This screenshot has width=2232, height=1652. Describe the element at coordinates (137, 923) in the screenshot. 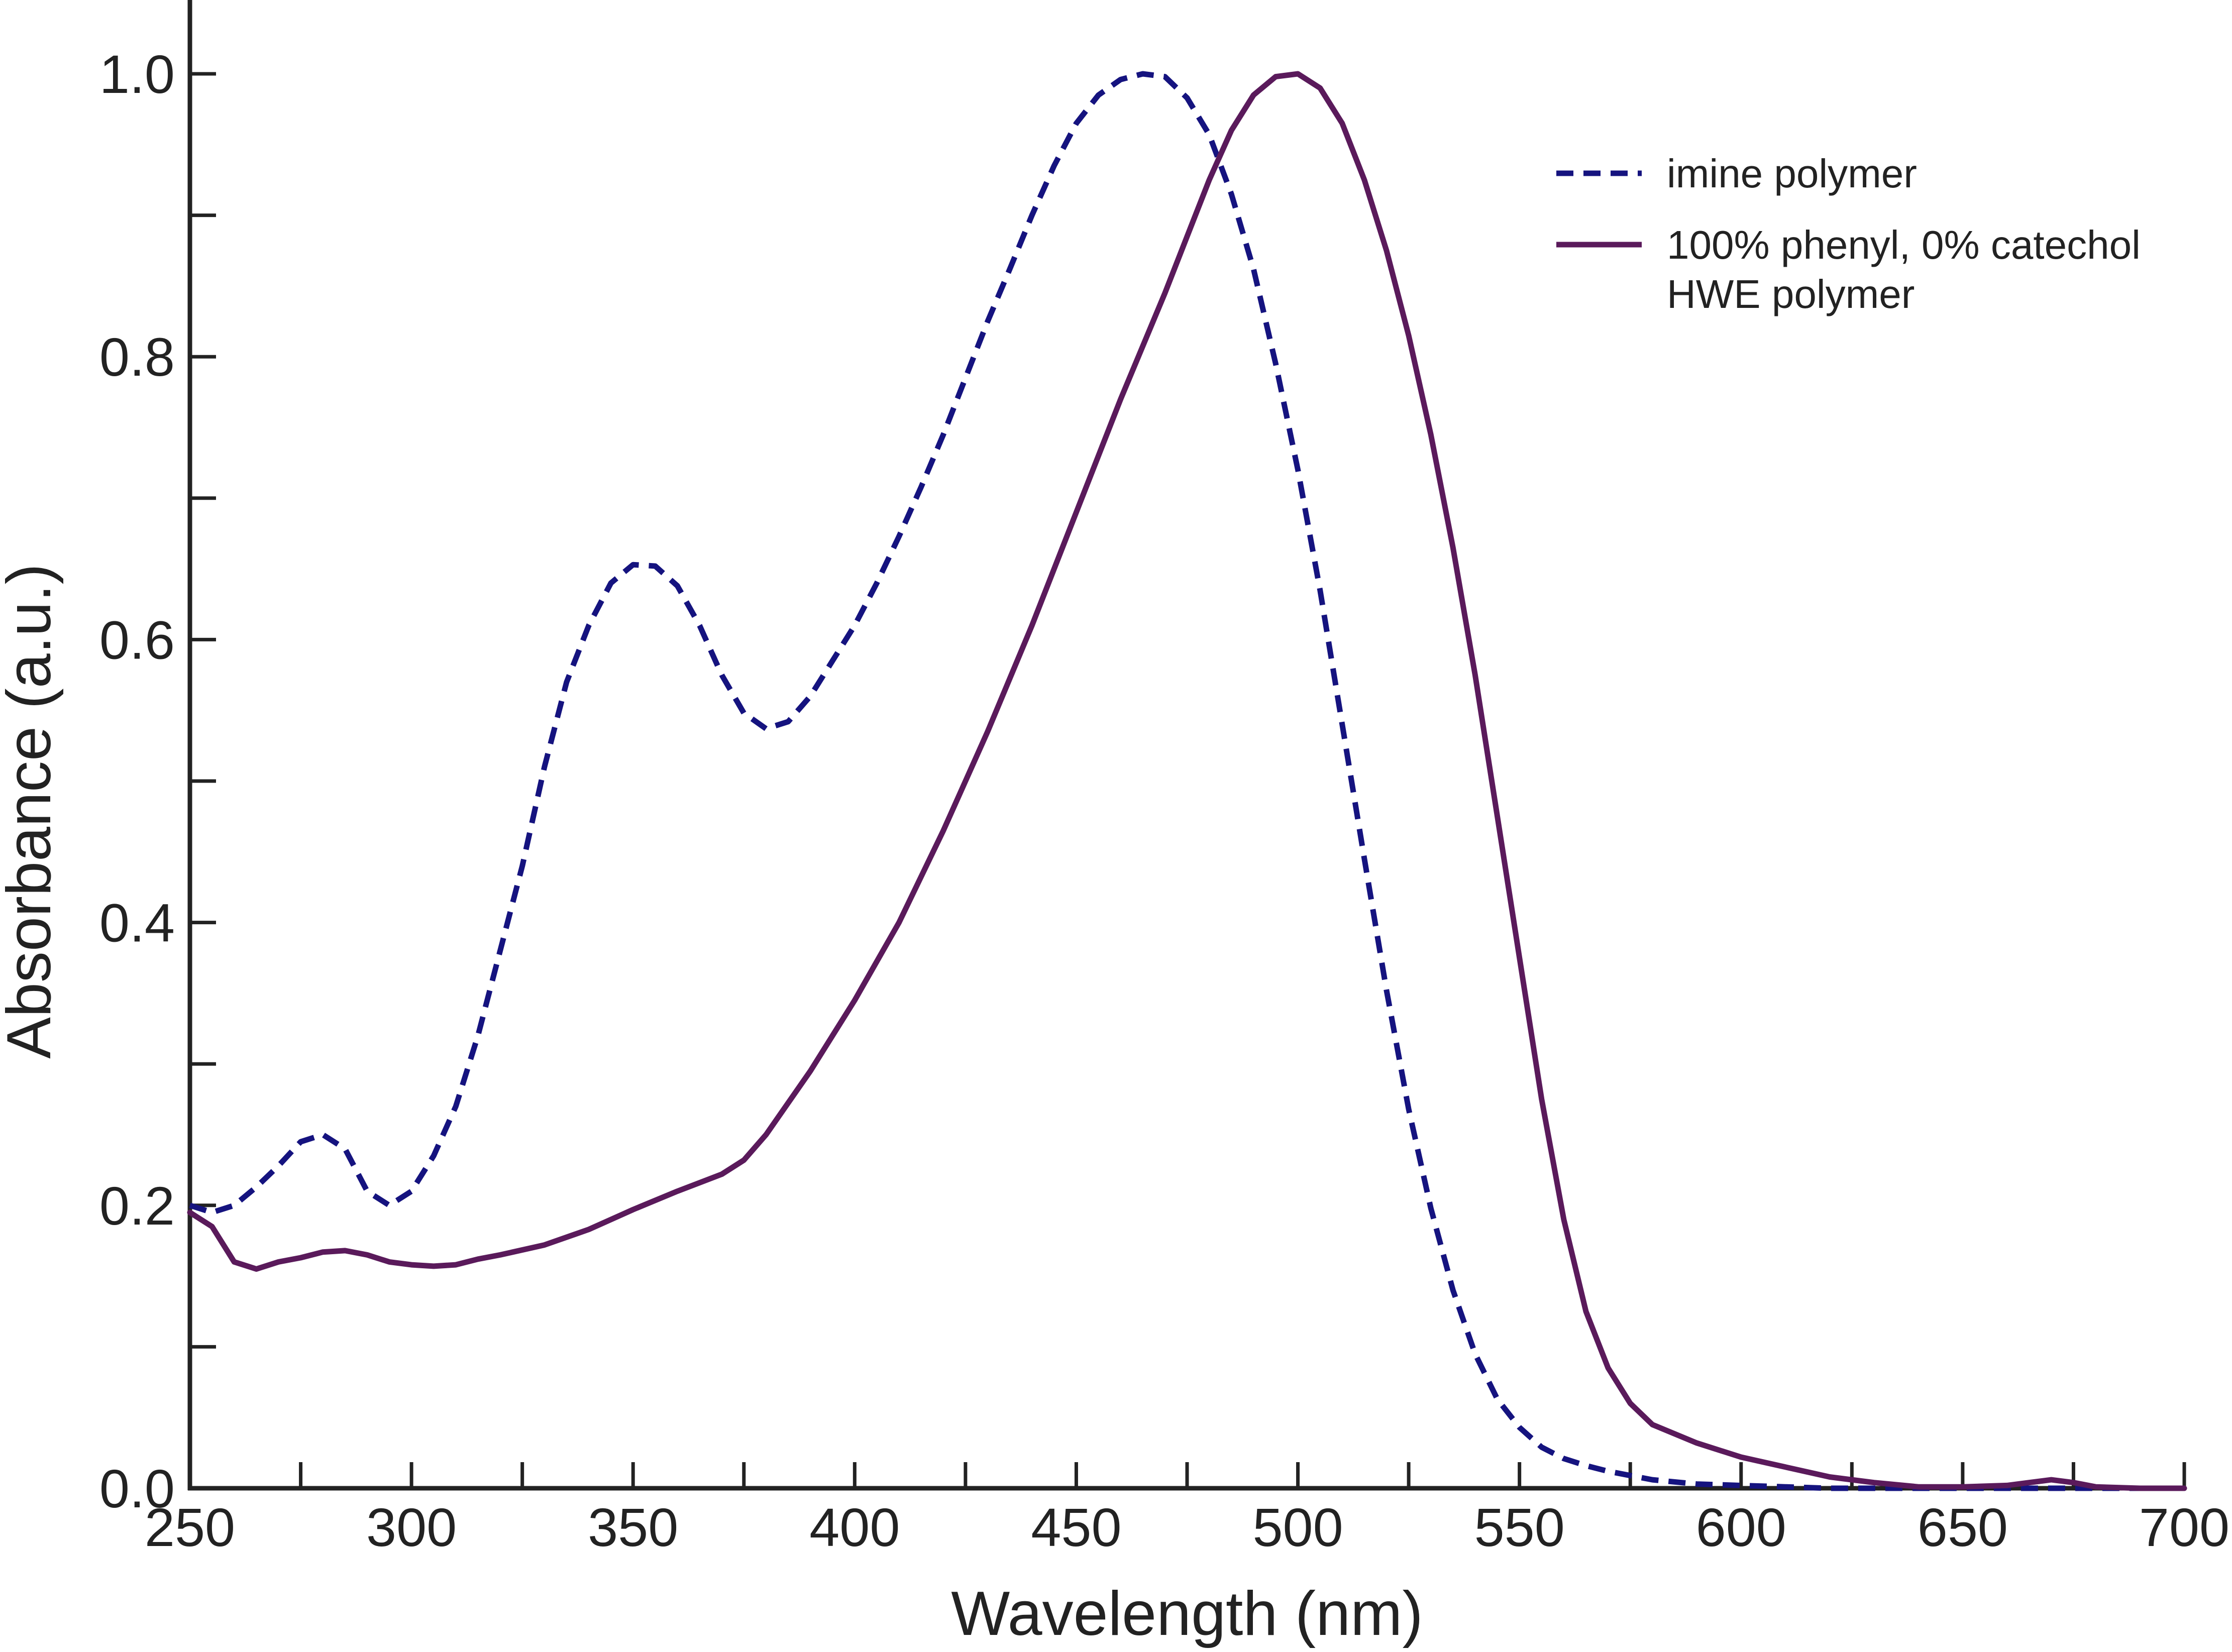

I see `y-tick-label: 0.4` at that location.